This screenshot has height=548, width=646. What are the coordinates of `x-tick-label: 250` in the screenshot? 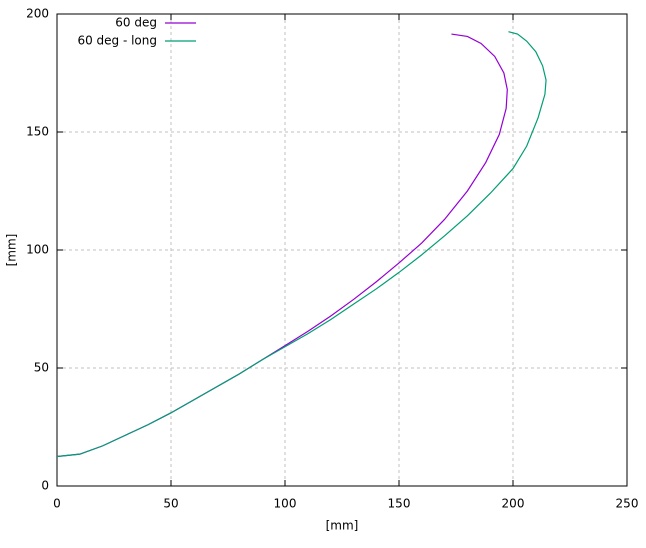 It's located at (627, 504).